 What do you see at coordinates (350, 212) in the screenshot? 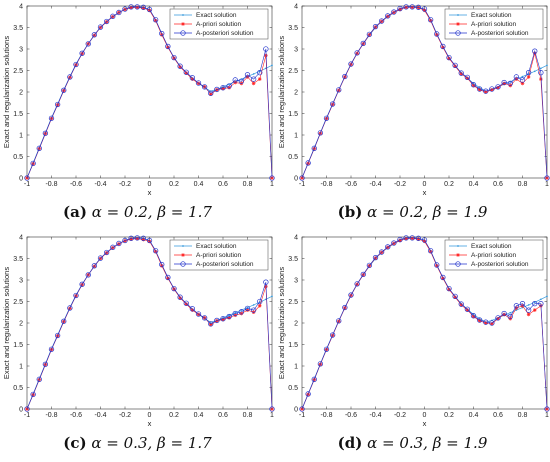
I see `caption-tag: (b)` at bounding box center [350, 212].